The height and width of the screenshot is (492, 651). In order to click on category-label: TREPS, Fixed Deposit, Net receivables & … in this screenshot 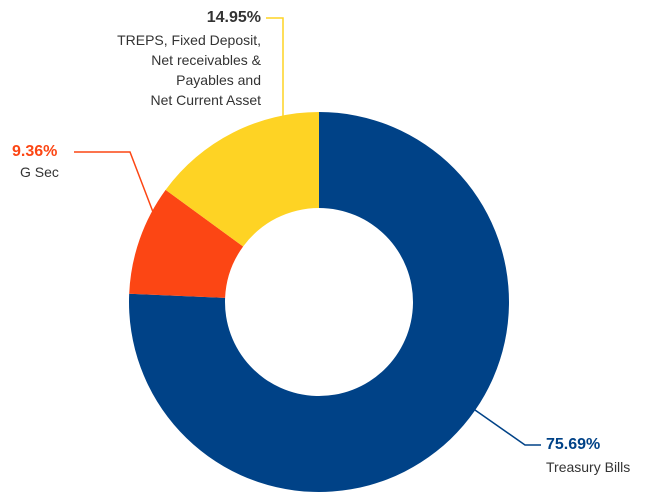, I will do `click(189, 70)`.